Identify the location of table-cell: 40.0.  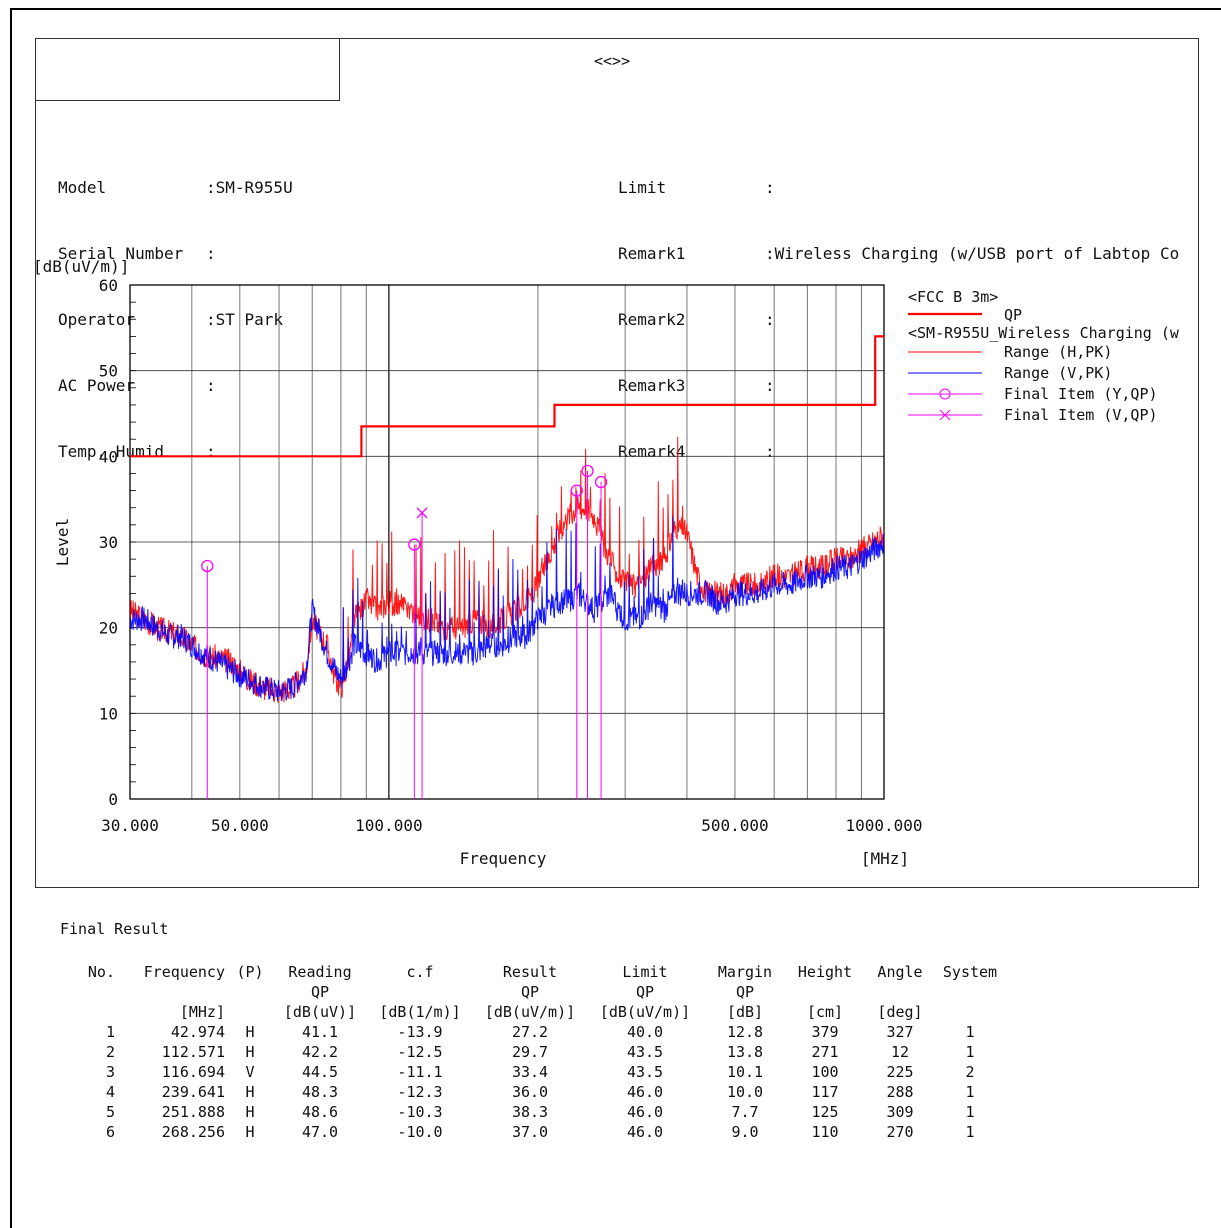
(645, 1032).